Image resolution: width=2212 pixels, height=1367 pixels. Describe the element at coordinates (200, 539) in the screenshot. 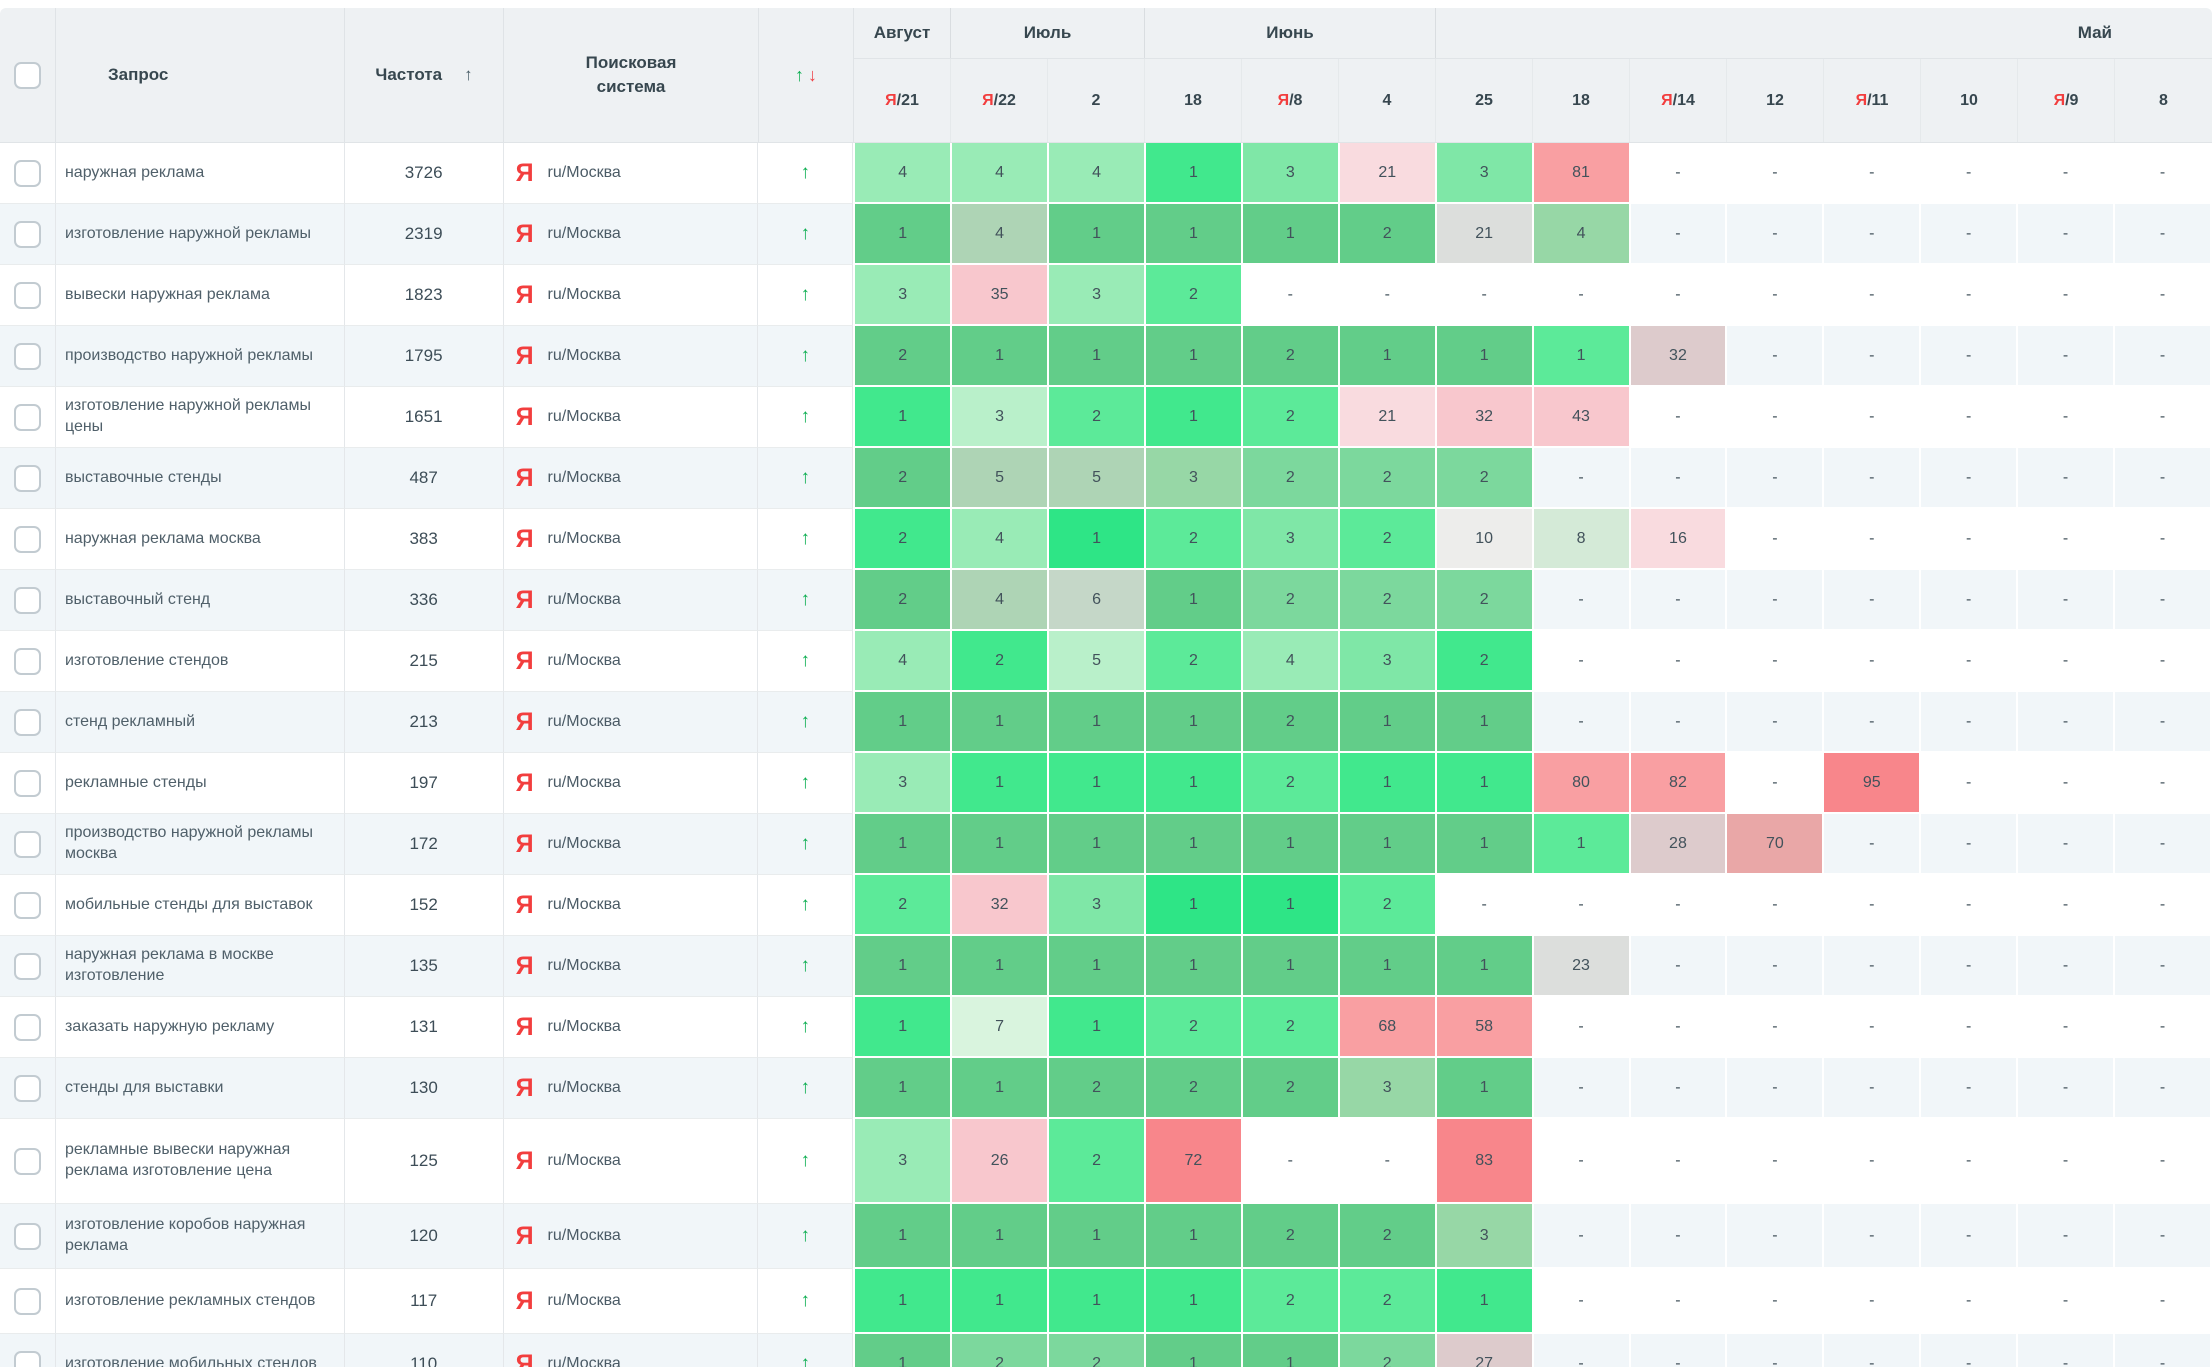

I see `query-cell: наружная реклама москва` at that location.